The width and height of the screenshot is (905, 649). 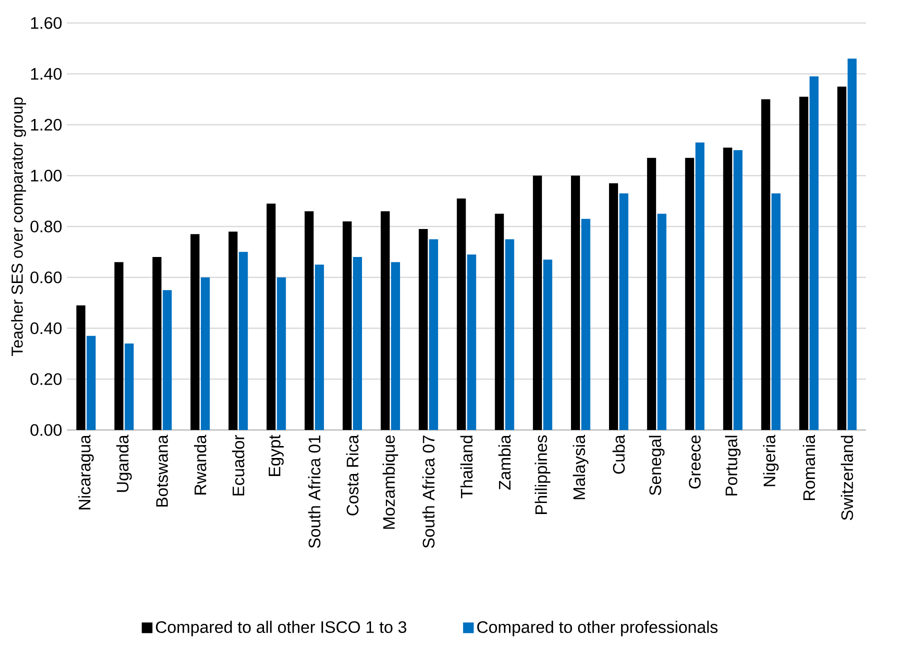 What do you see at coordinates (597, 628) in the screenshot?
I see `legend-label: Compared to other professionals` at bounding box center [597, 628].